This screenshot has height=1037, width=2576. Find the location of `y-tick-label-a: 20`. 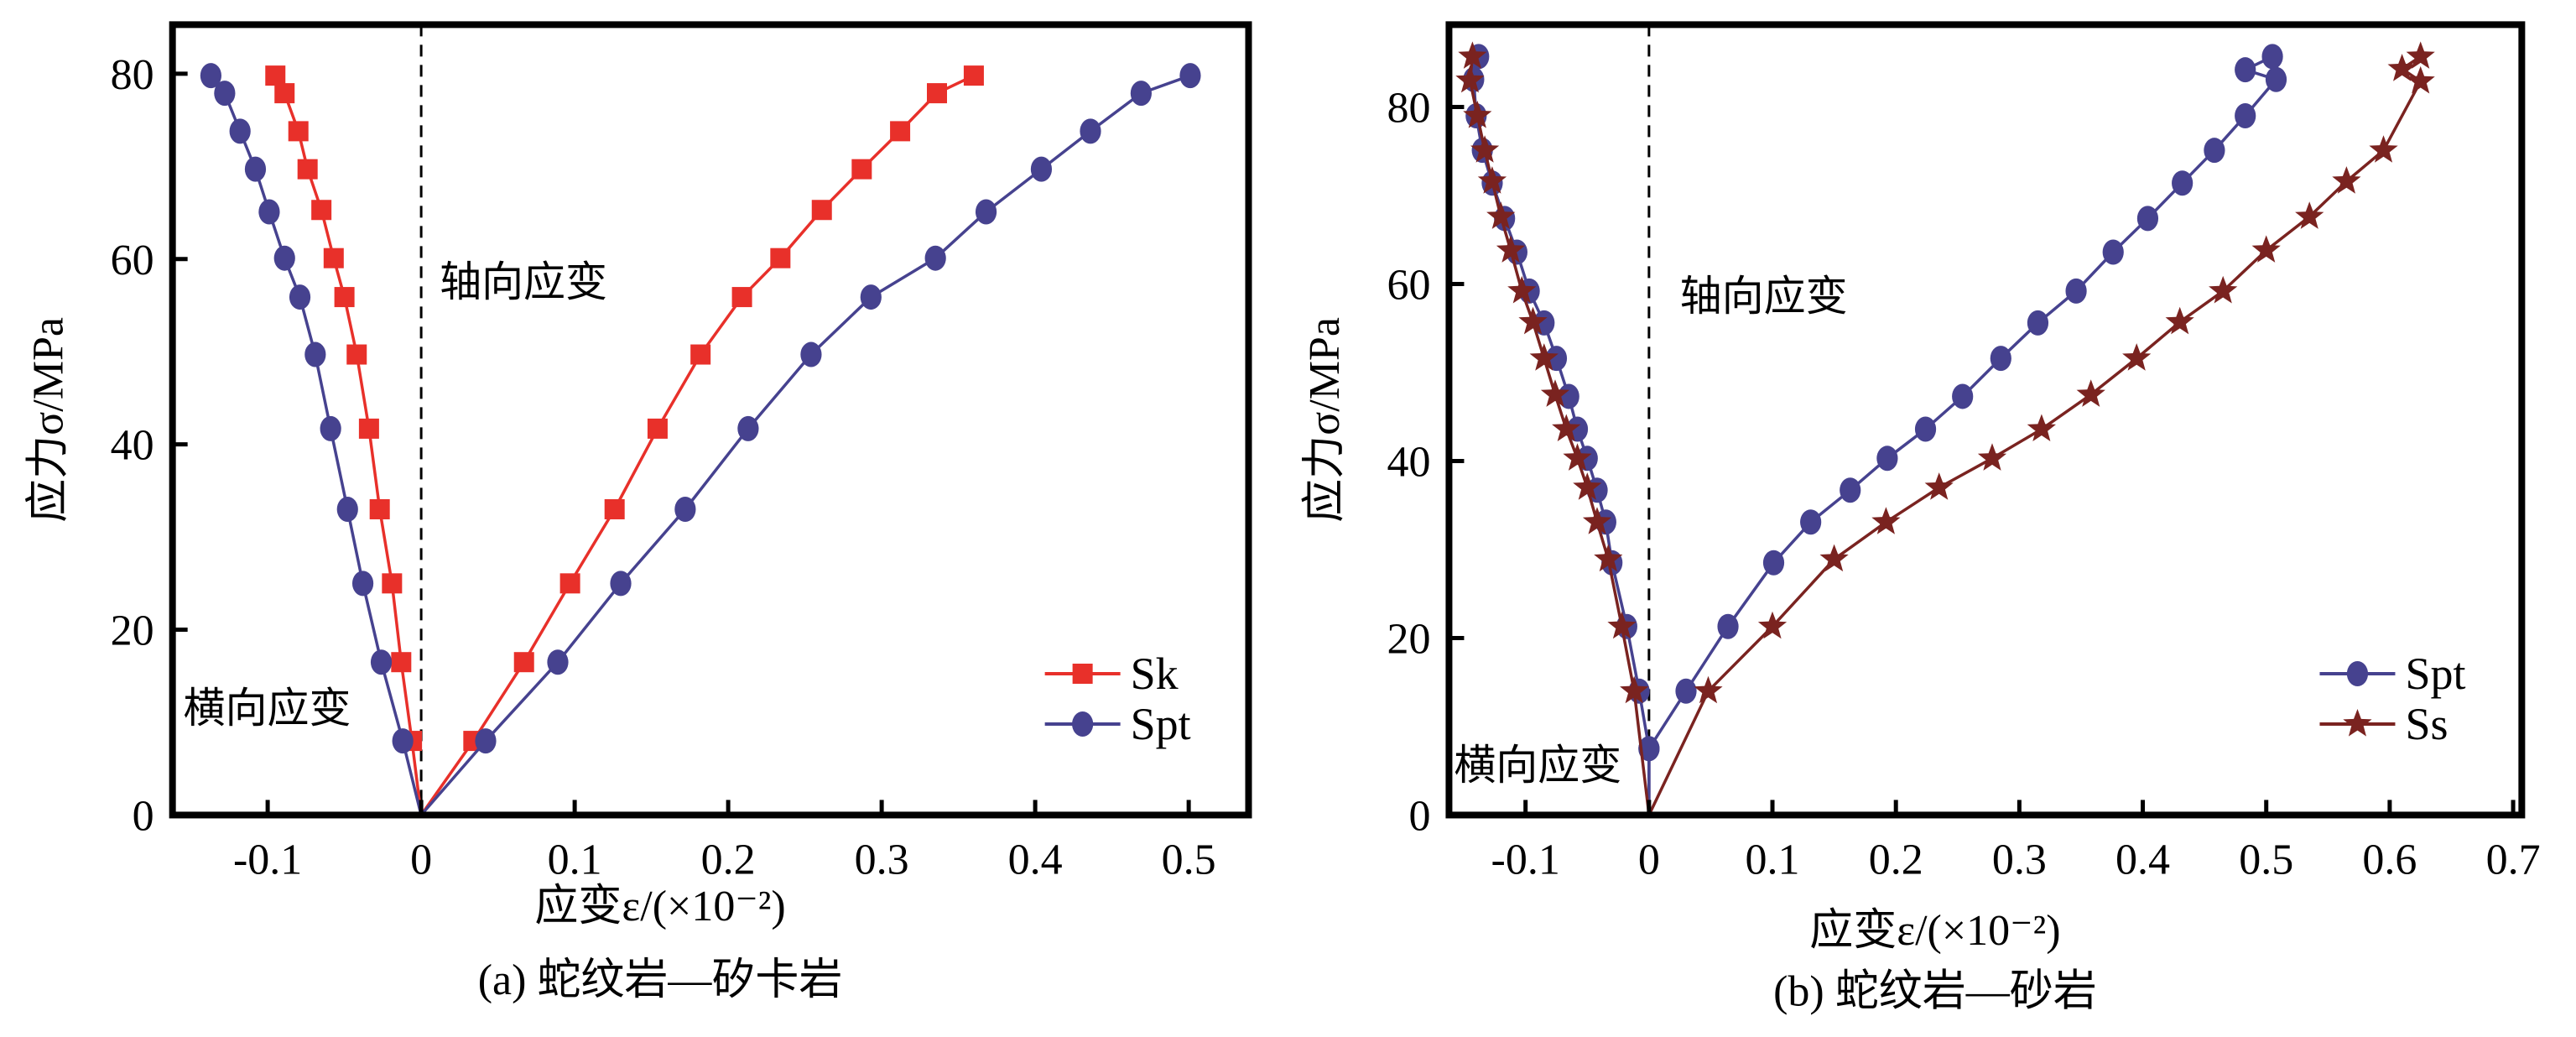

y-tick-label-a: 20 is located at coordinates (132, 631).